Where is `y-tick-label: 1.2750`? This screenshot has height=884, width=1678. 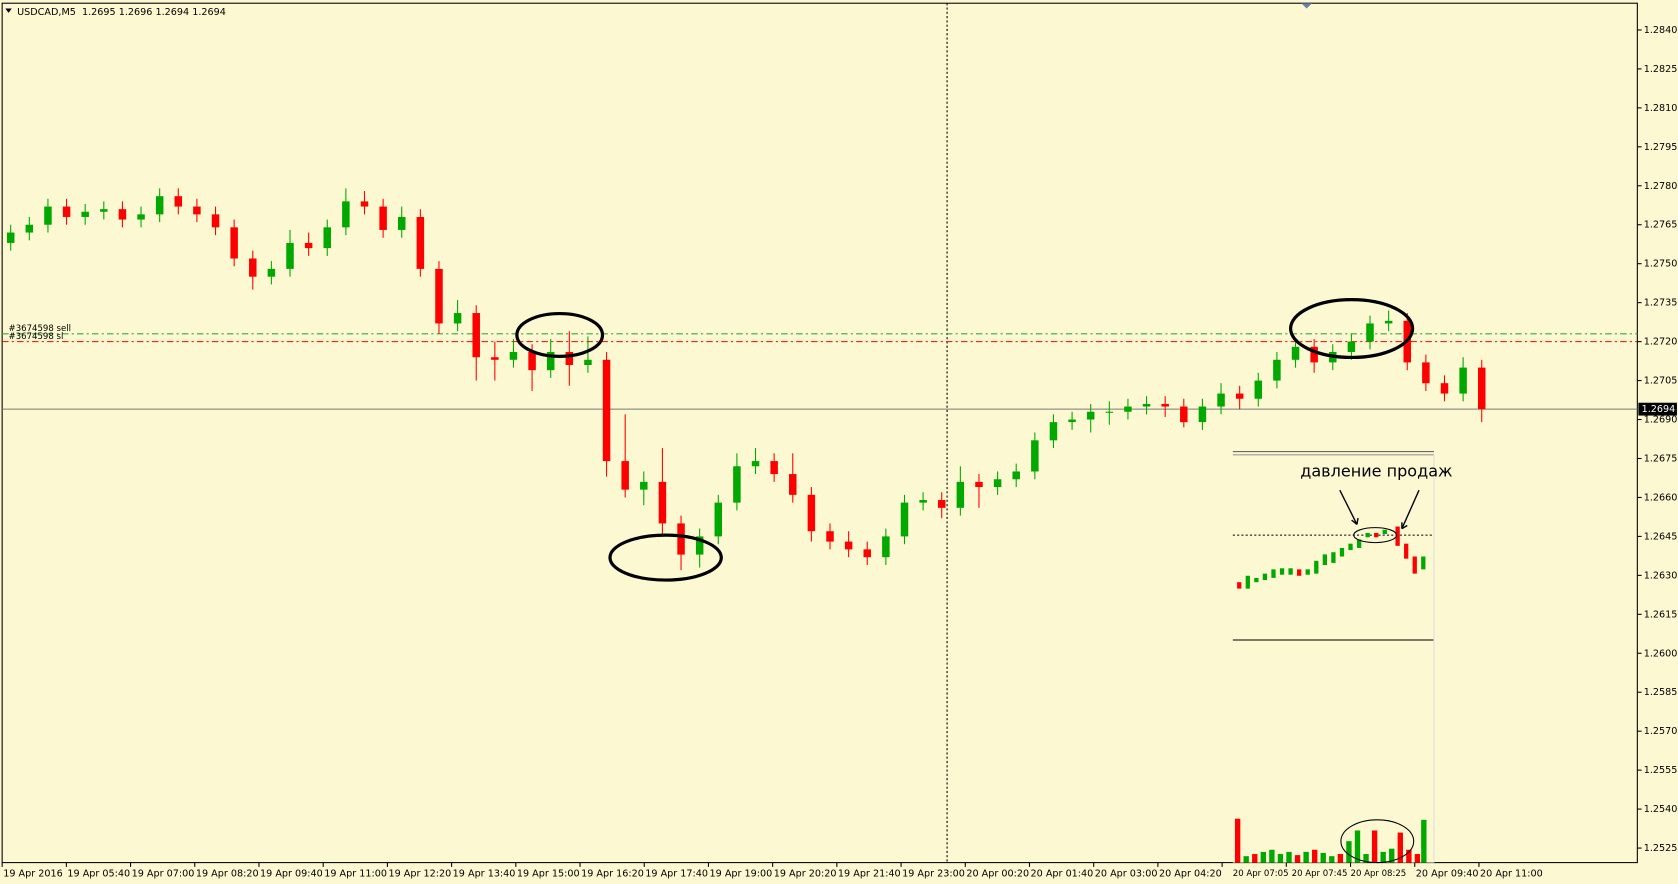
y-tick-label: 1.2750 is located at coordinates (1661, 264).